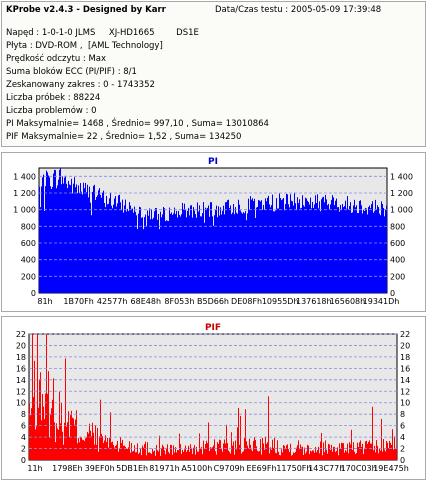  What do you see at coordinates (44, 301) in the screenshot?
I see `pi-xtick: 81h` at bounding box center [44, 301].